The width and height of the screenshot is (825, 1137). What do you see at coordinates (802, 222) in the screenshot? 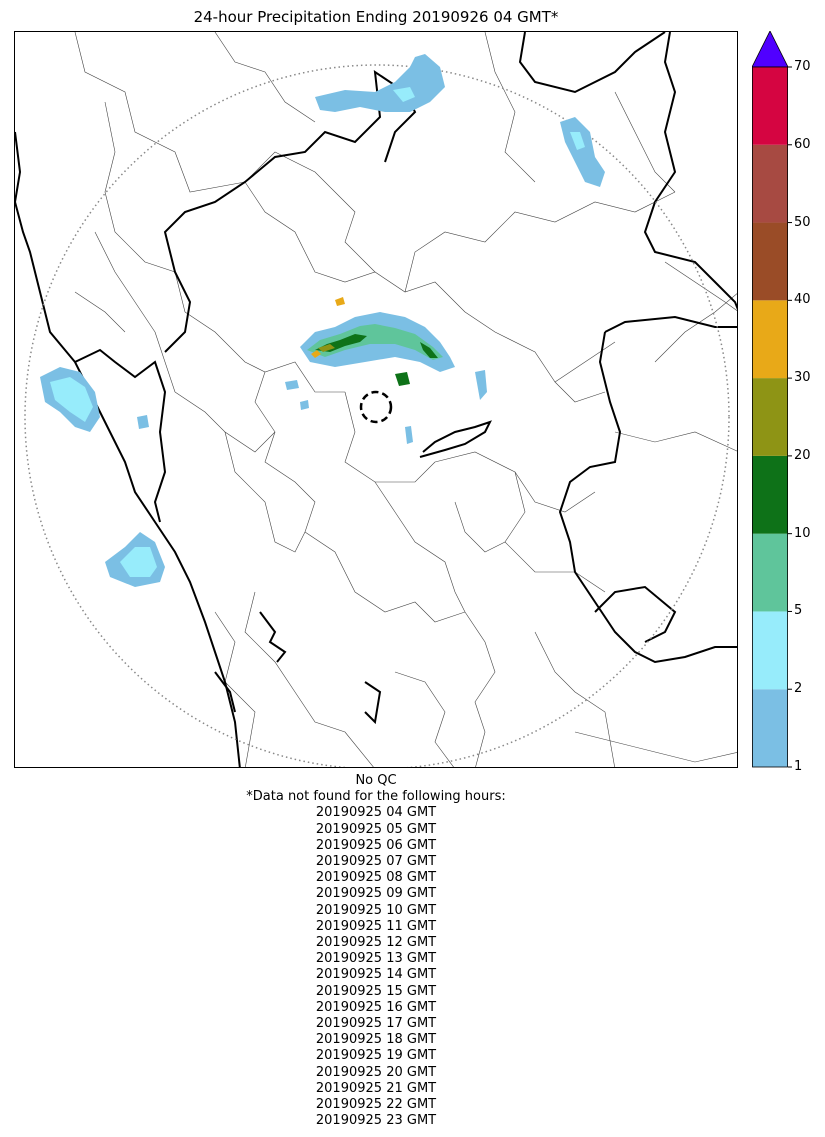
I see `colorbar-tick-label: 50` at bounding box center [802, 222].